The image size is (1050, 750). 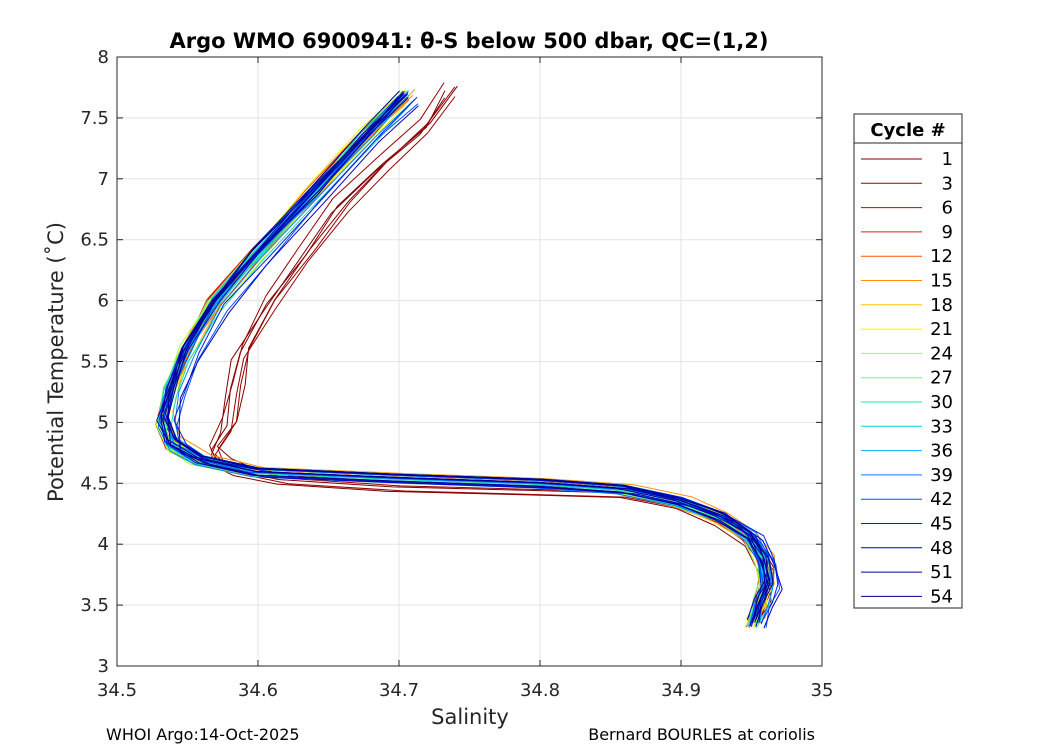 I want to click on legend-entry-label: 6, so click(x=947, y=208).